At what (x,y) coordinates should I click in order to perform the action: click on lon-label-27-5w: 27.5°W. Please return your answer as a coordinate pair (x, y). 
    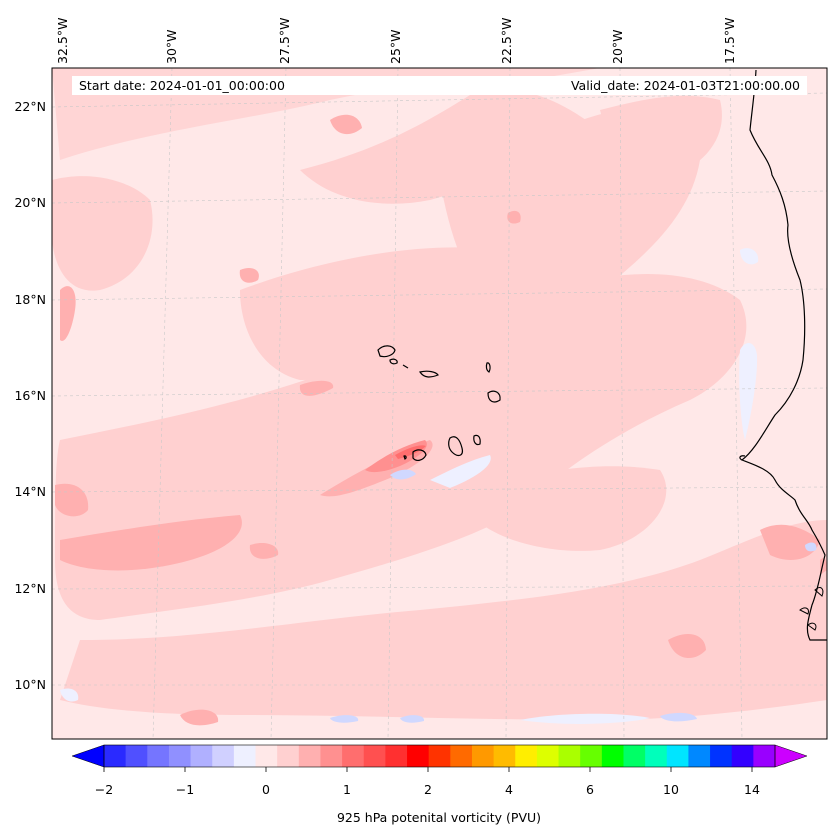
    Looking at the image, I should click on (284, 41).